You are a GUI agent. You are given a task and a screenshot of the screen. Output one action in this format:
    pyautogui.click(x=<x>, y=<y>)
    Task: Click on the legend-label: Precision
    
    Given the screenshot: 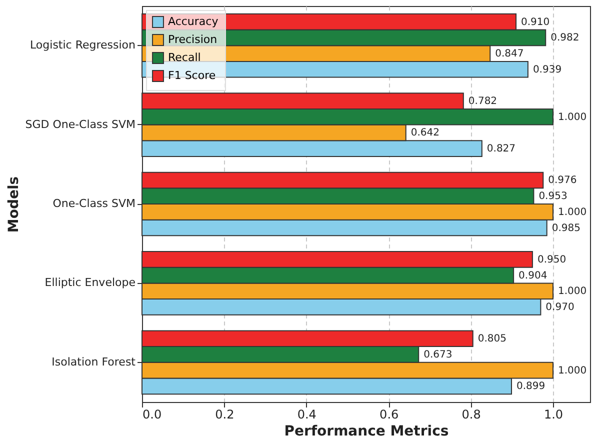 What is the action you would take?
    pyautogui.click(x=193, y=39)
    